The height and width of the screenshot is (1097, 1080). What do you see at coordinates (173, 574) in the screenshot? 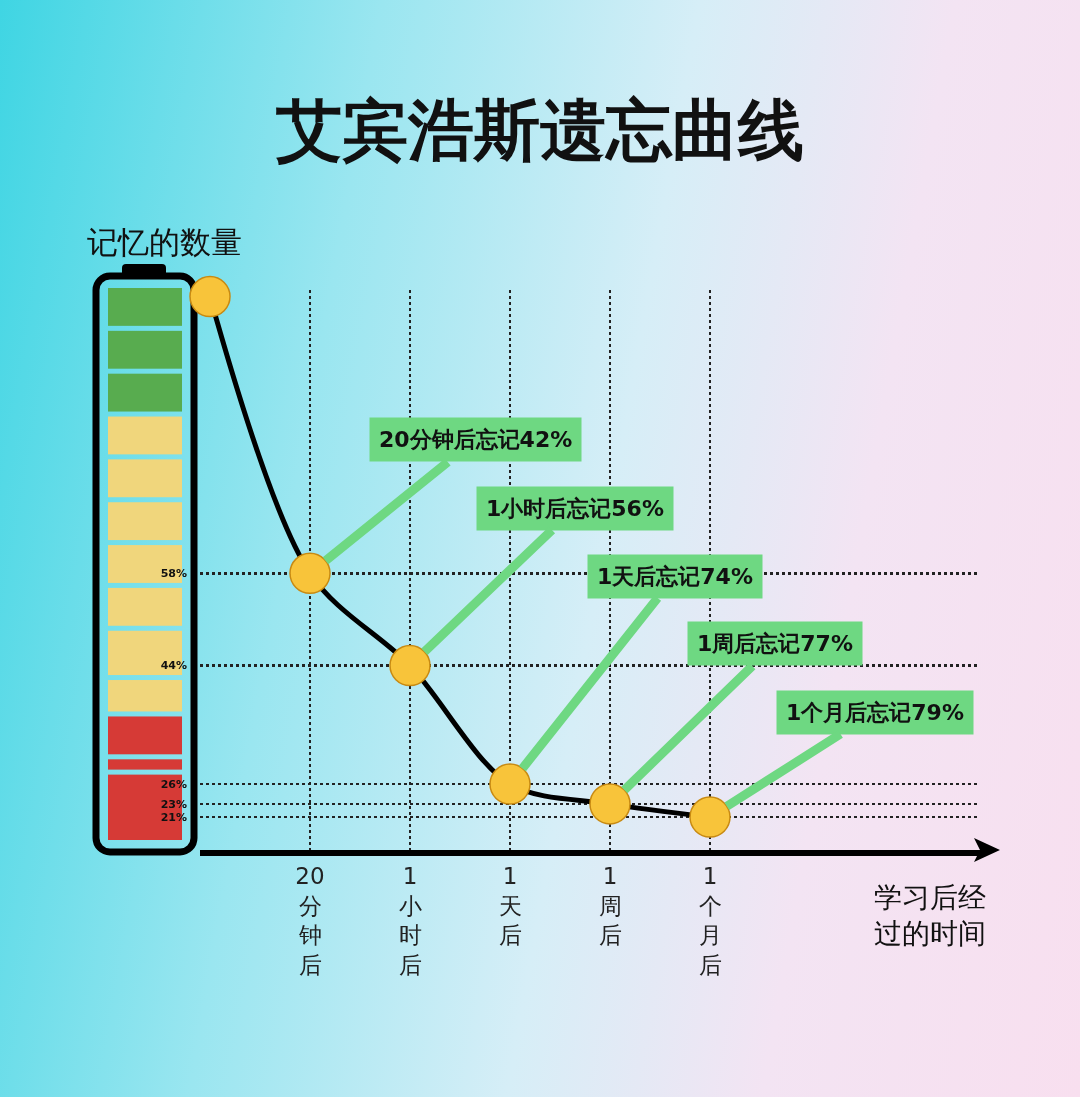
I see `y-tick-label: 58%` at bounding box center [173, 574].